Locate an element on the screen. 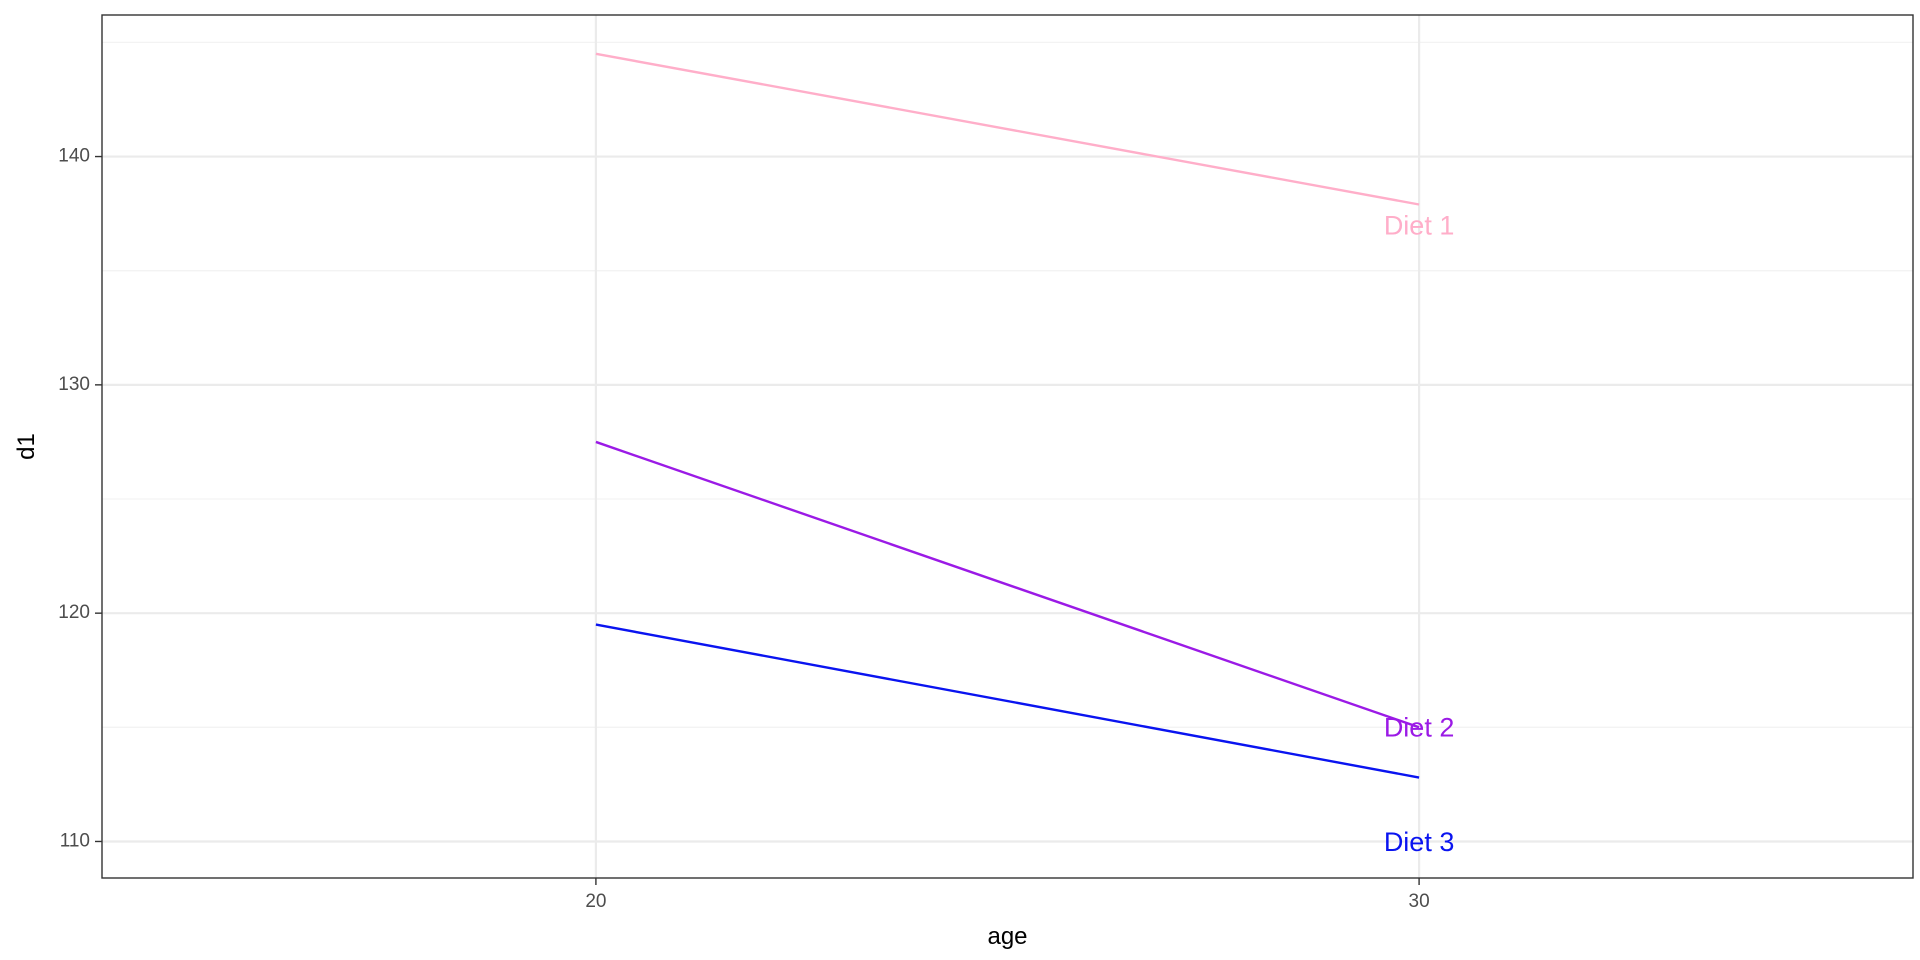 The width and height of the screenshot is (1920, 960). x-axis-tick-labels: 20 30 is located at coordinates (1007, 901).